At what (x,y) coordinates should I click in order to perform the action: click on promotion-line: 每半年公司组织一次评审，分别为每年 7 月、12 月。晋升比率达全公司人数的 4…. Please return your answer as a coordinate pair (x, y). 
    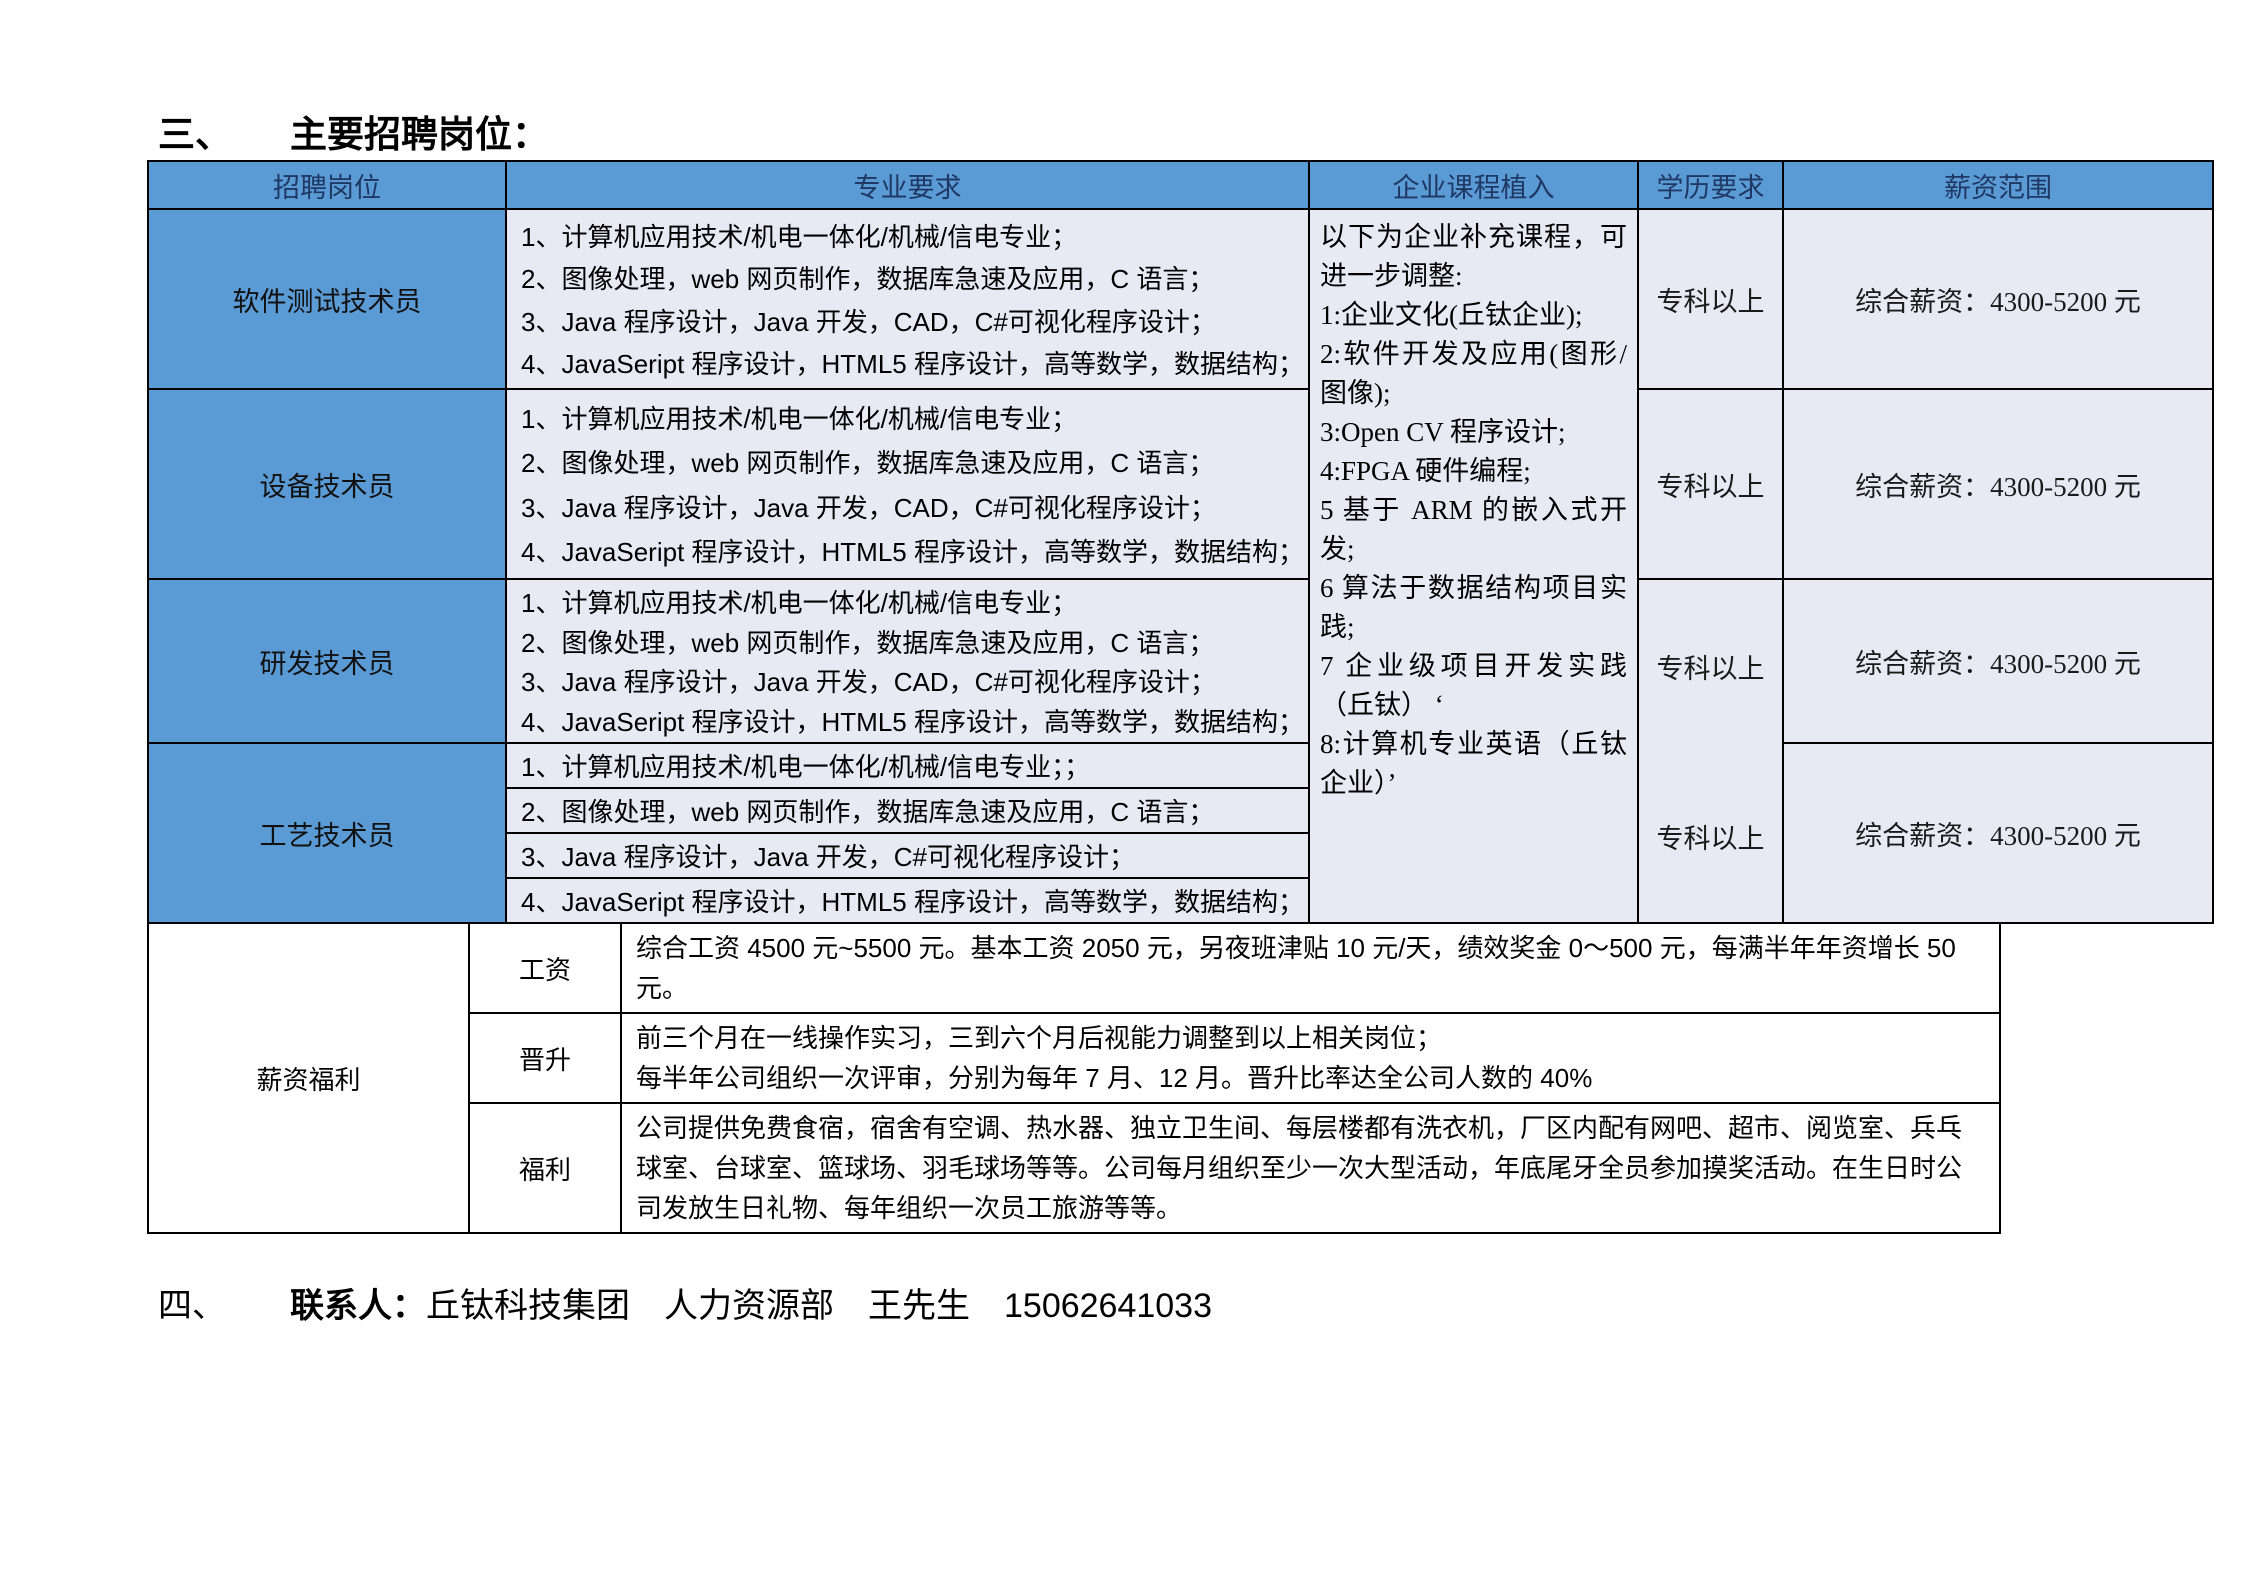
    Looking at the image, I should click on (1114, 1078).